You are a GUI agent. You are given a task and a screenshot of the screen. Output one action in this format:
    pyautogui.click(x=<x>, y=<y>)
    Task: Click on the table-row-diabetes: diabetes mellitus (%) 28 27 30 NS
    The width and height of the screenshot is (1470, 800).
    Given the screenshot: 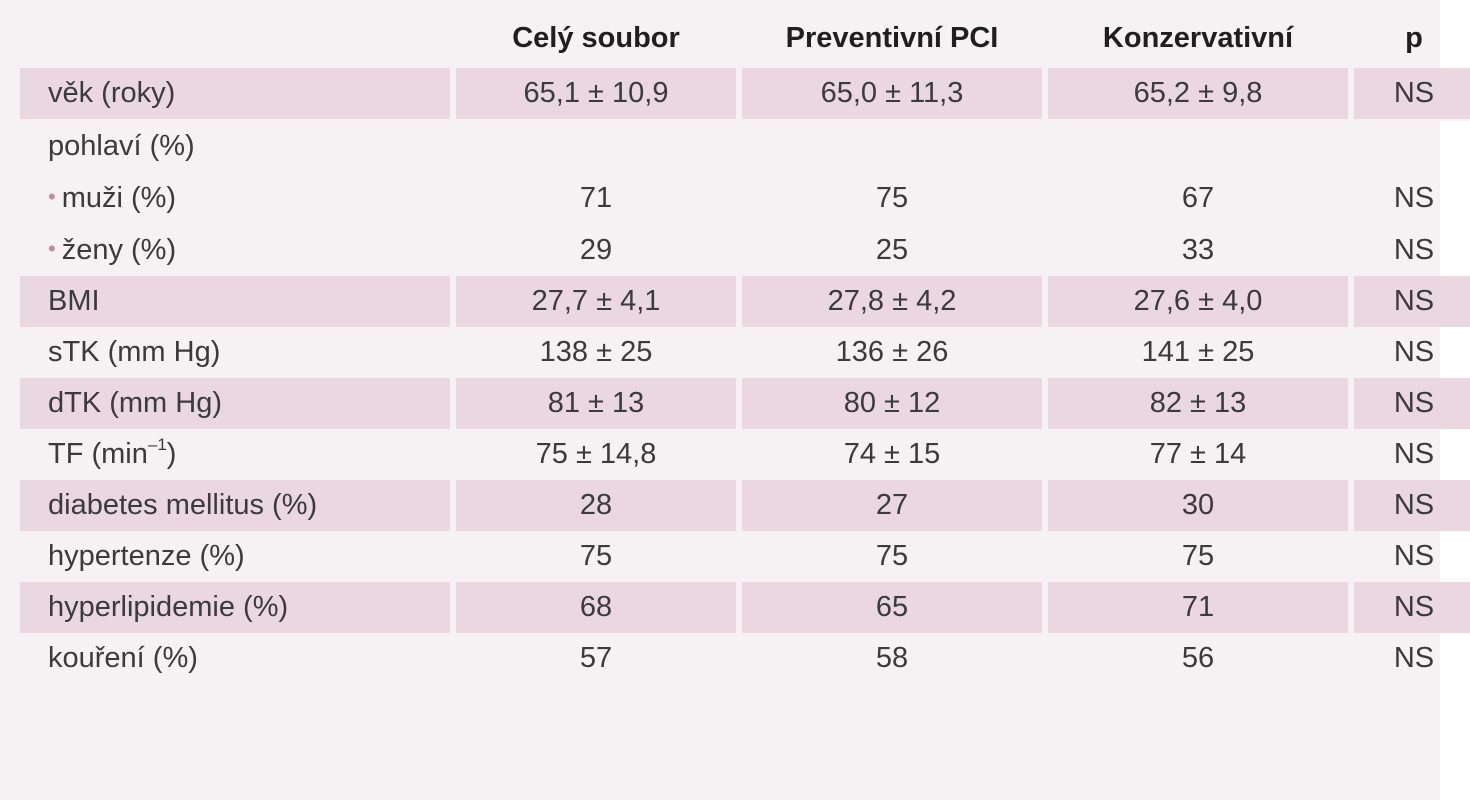 What is the action you would take?
    pyautogui.click(x=745, y=505)
    